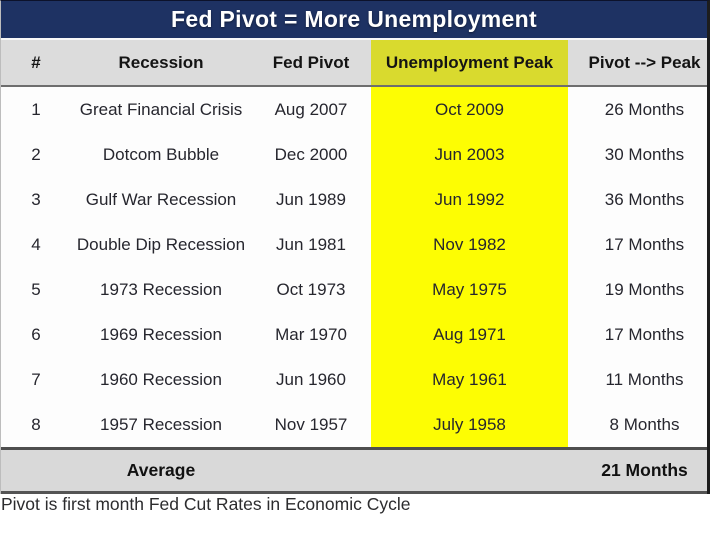 The height and width of the screenshot is (535, 720). I want to click on fed-pivot-cell: Mar 1970, so click(311, 334).